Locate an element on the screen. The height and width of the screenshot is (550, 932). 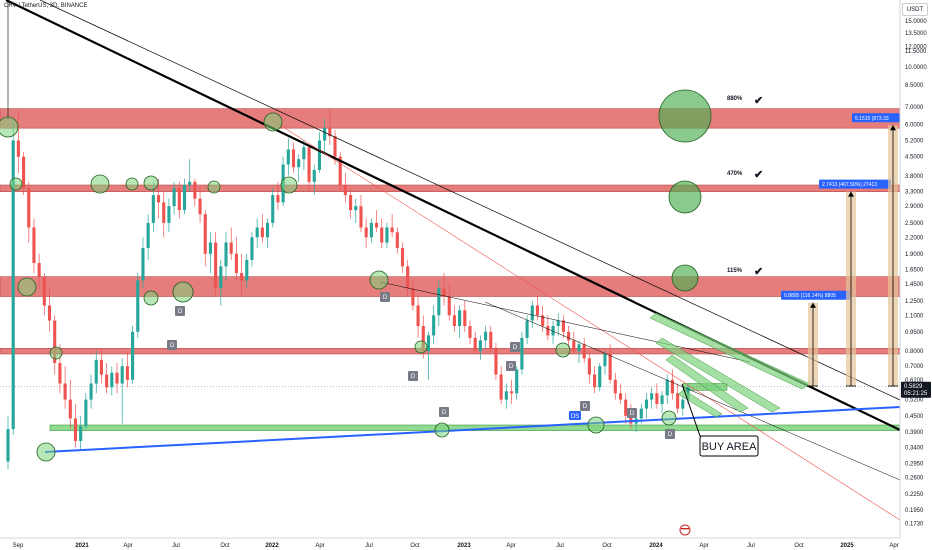
target-label-box is located at coordinates (815, 295).